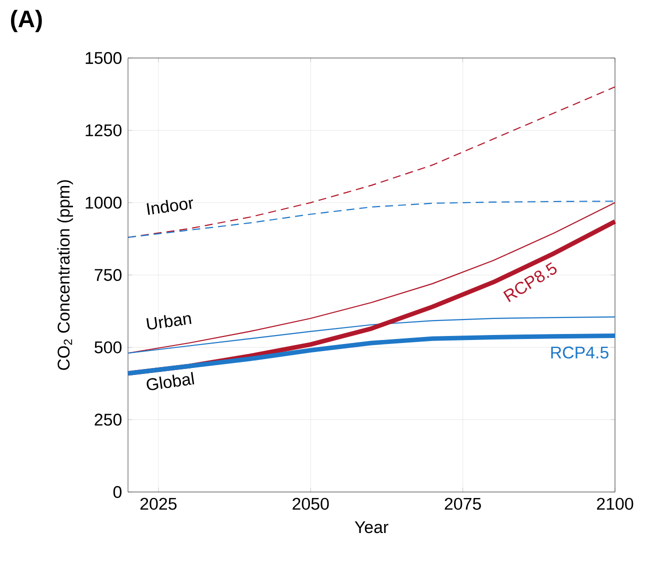 Image resolution: width=645 pixels, height=563 pixels. I want to click on x-tick-label: 2050, so click(310, 504).